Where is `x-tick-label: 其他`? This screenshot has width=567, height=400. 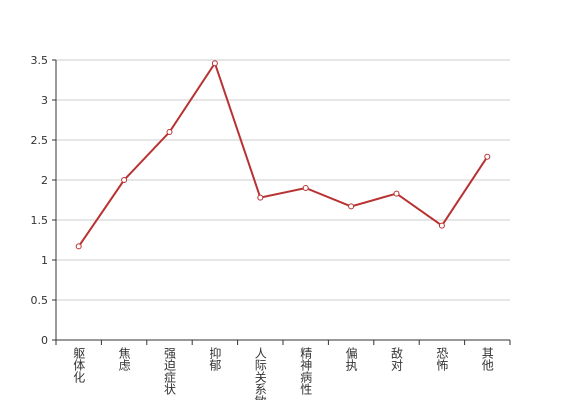 x-tick-label: 其他 is located at coordinates (487, 359).